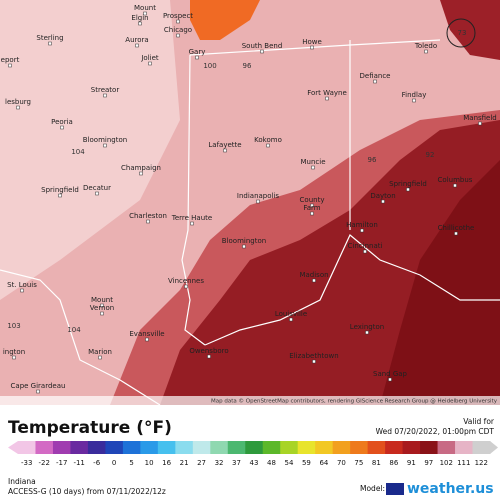  Describe the element at coordinates (244, 241) in the screenshot. I see `city-label: Bloomington` at that location.